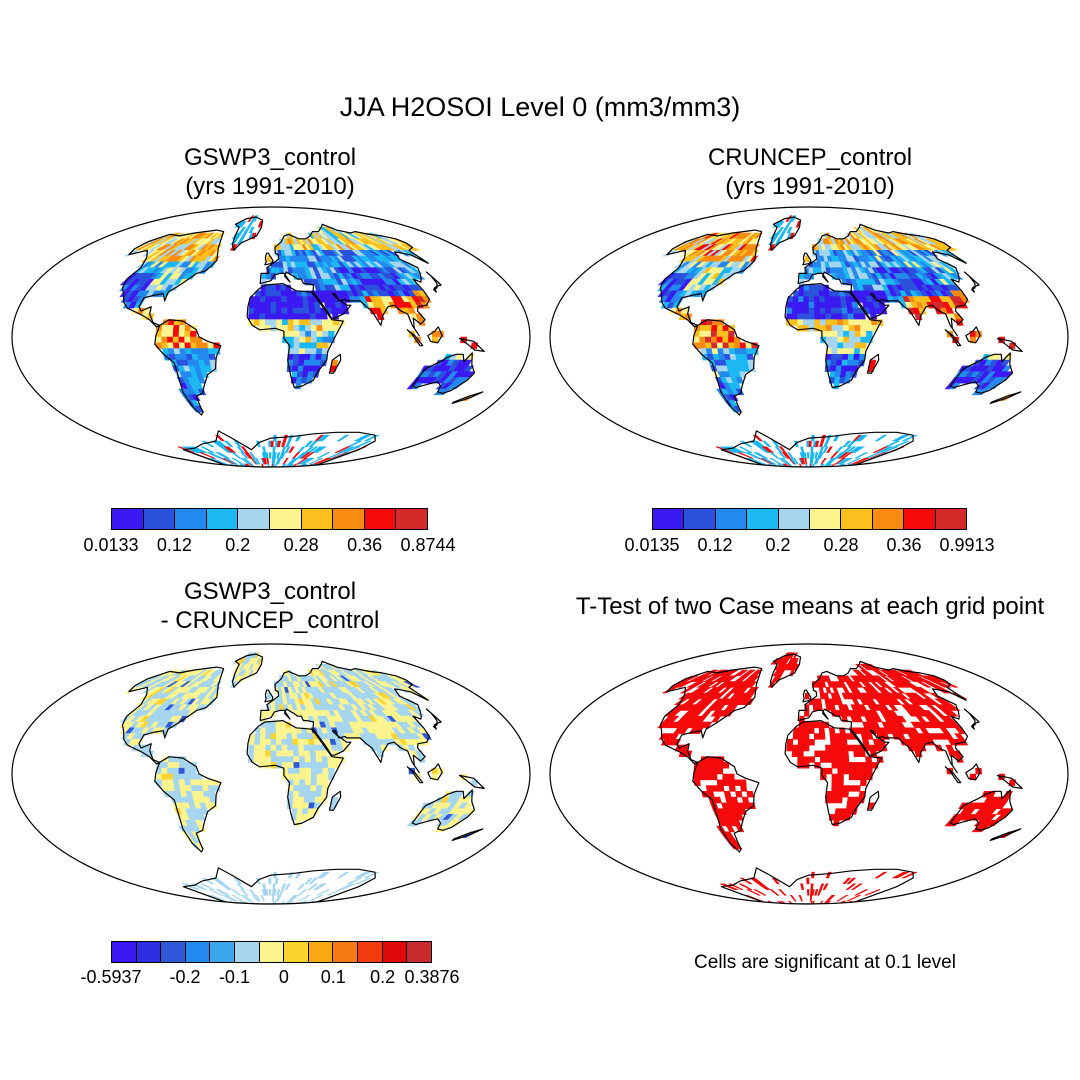 This screenshot has width=1080, height=1080. I want to click on gswp3-colorbar-label: 0.28, so click(301, 545).